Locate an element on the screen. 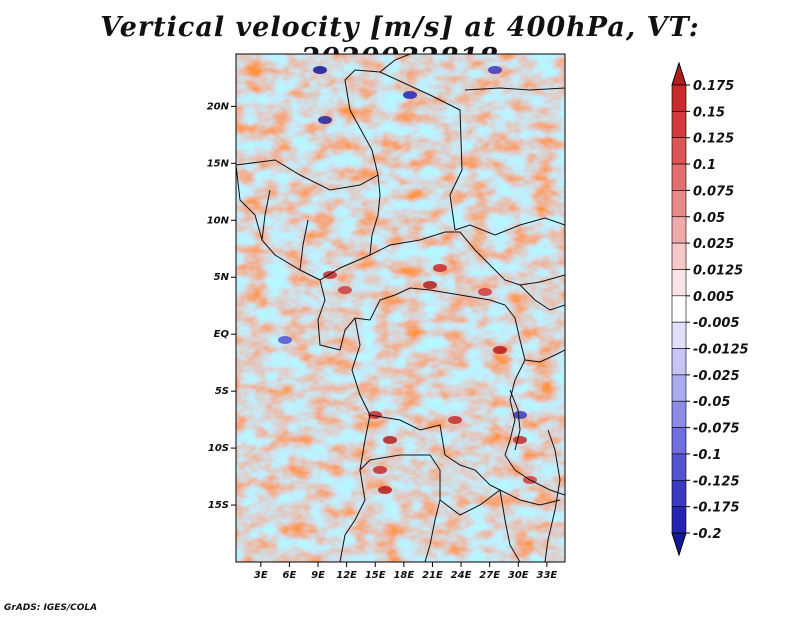  lon-label: 18E is located at coordinates (403, 575).